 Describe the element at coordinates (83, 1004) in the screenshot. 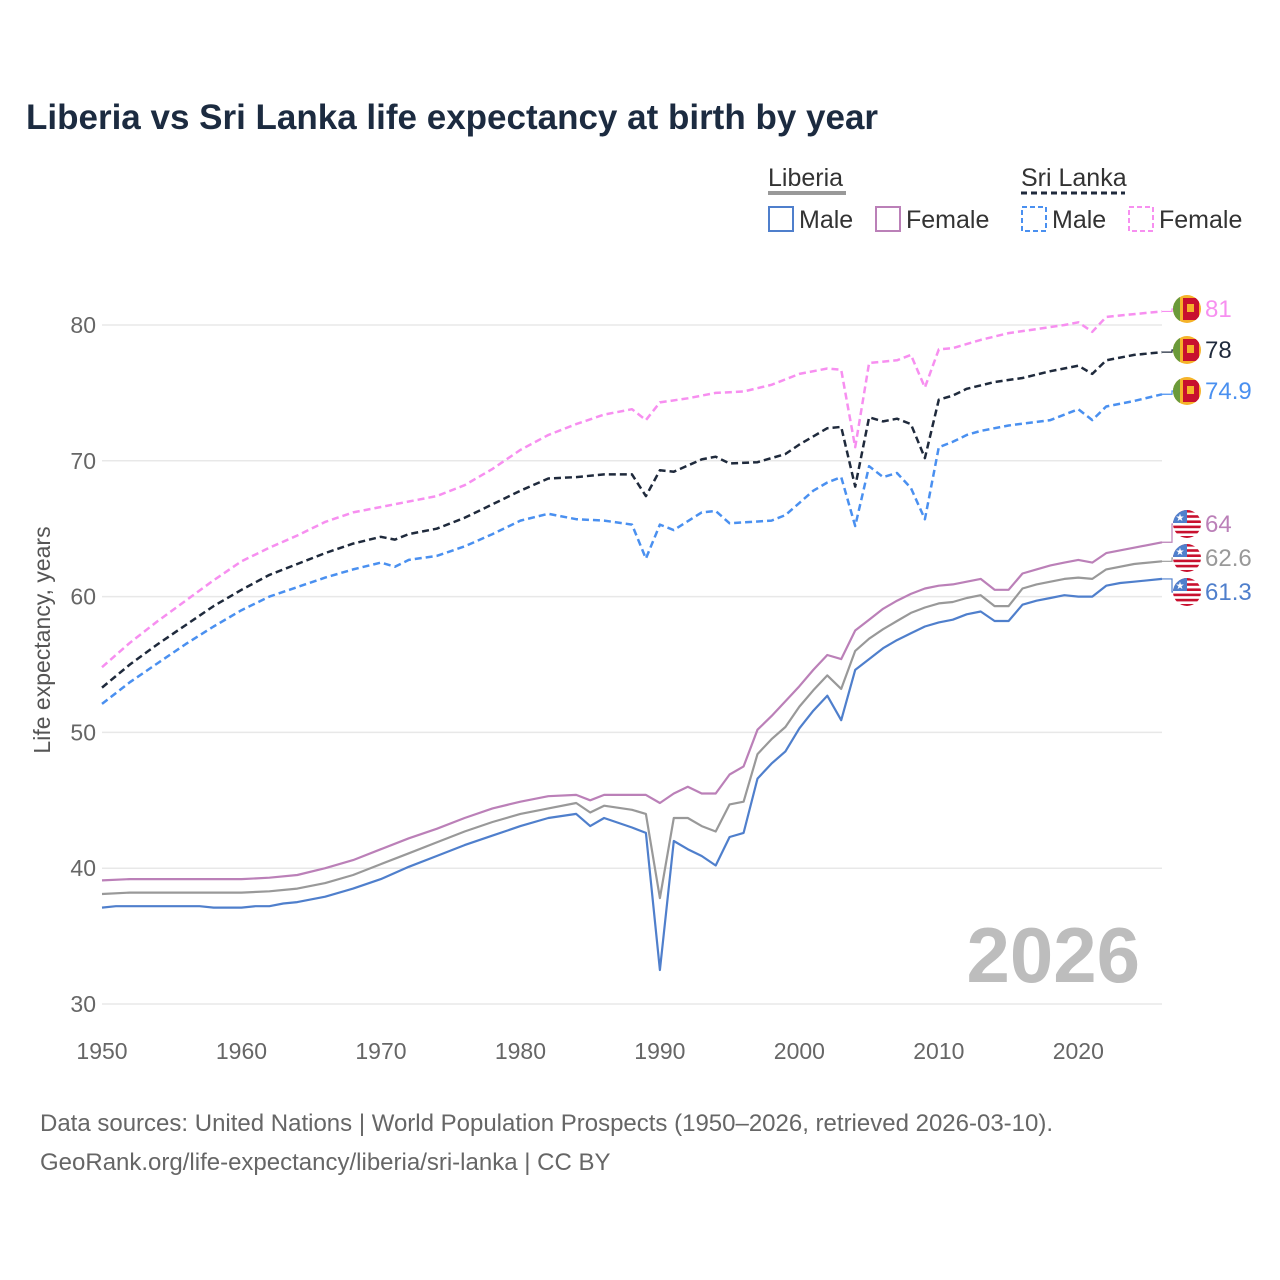

I see `y-tick-label: 30` at that location.